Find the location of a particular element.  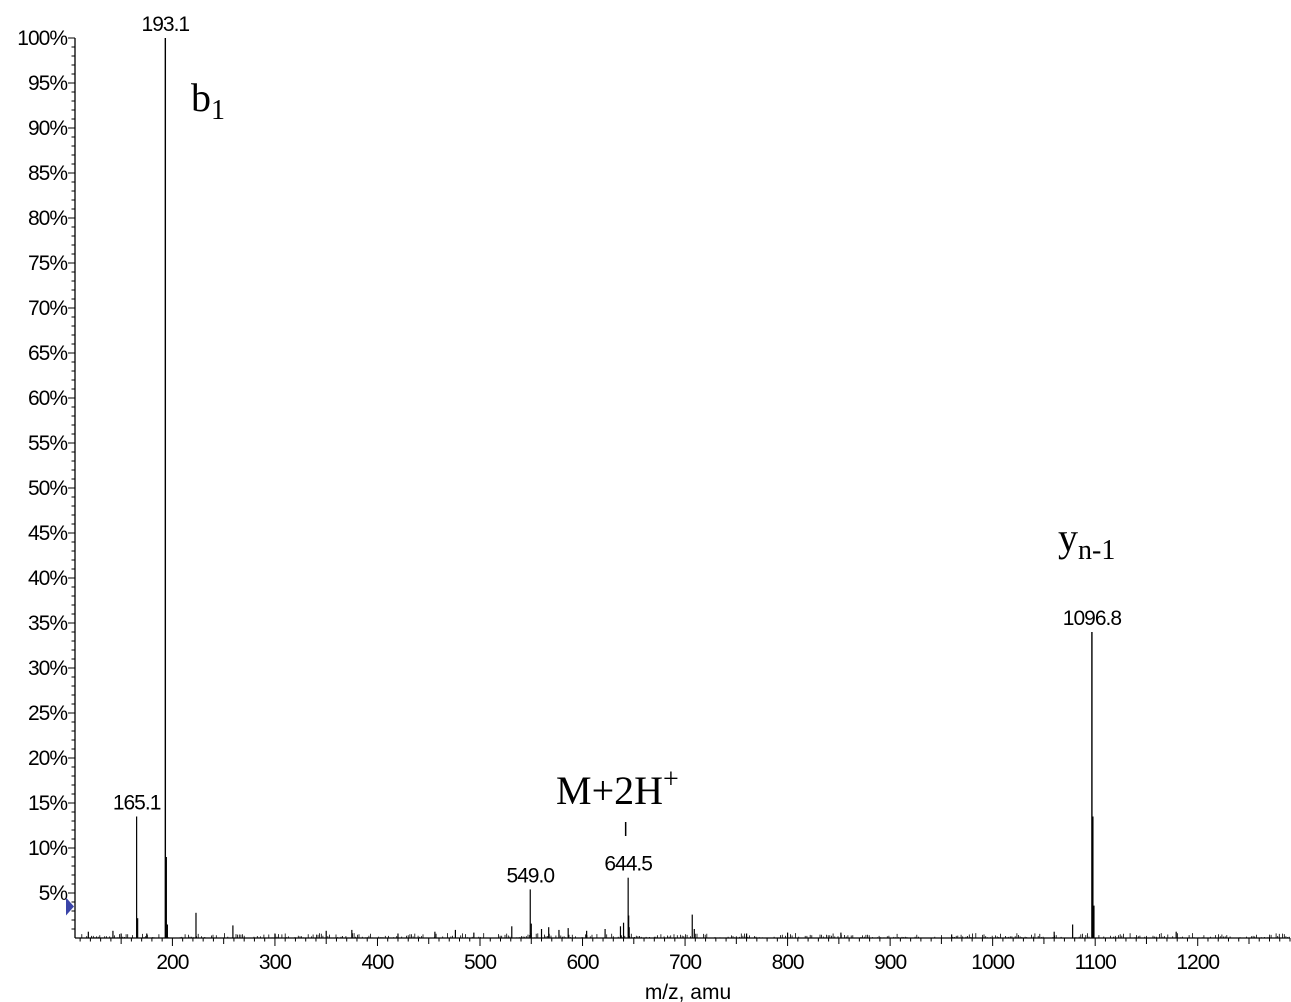

ion-label-b1: b1 is located at coordinates (208, 100).